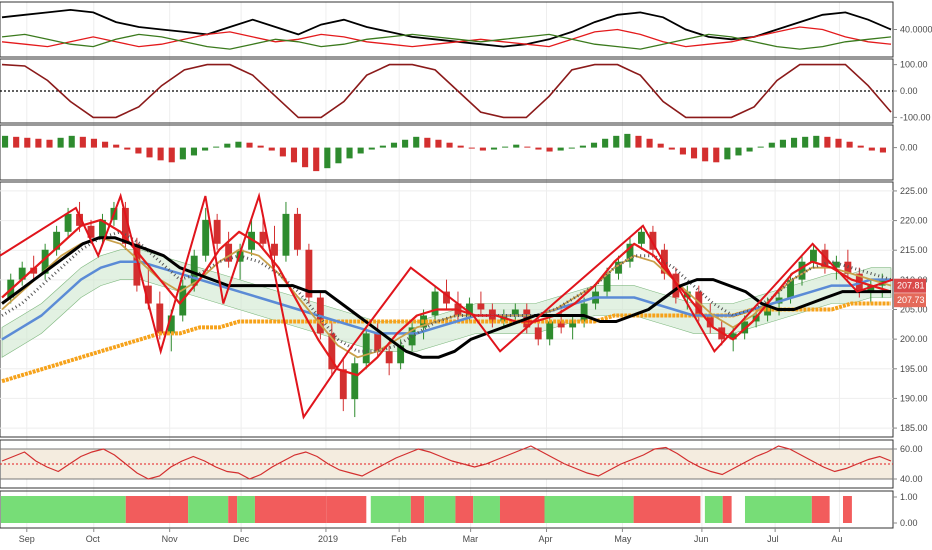  I want to click on ytick-label-price-1: 220.00, so click(914, 221).